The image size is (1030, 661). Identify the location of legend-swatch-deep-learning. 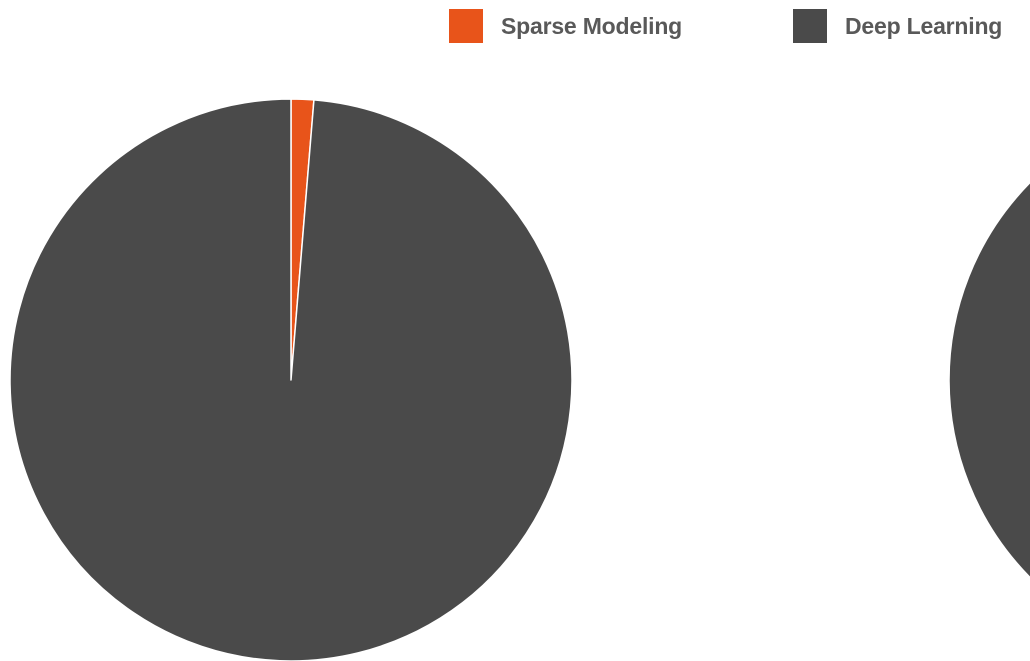
(810, 26).